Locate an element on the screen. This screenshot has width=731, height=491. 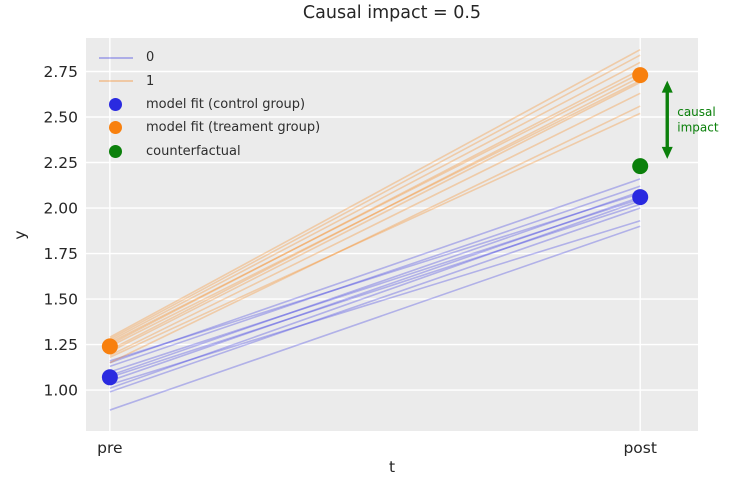
y-tick-label: 2.25 is located at coordinates (60, 163).